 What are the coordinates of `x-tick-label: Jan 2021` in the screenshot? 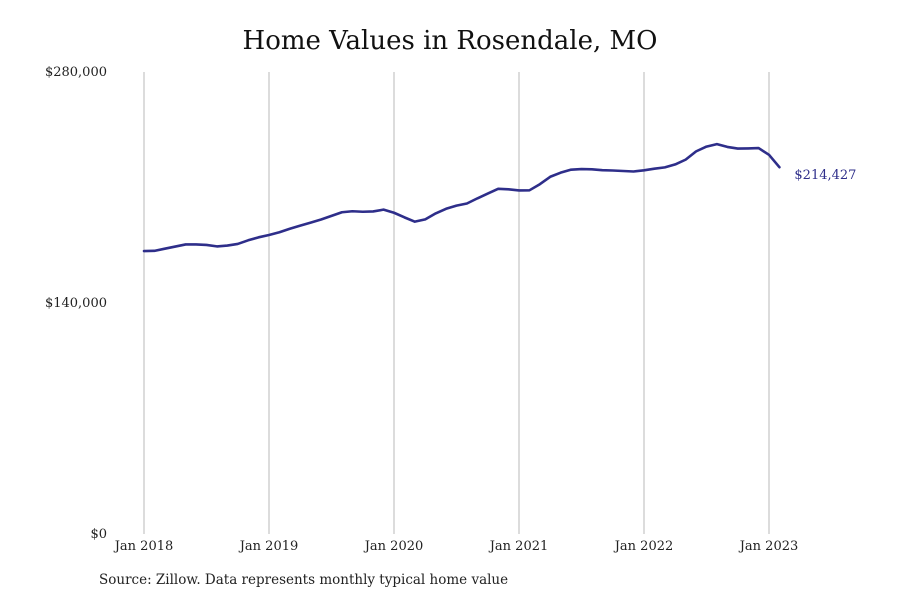 It's located at (518, 546).